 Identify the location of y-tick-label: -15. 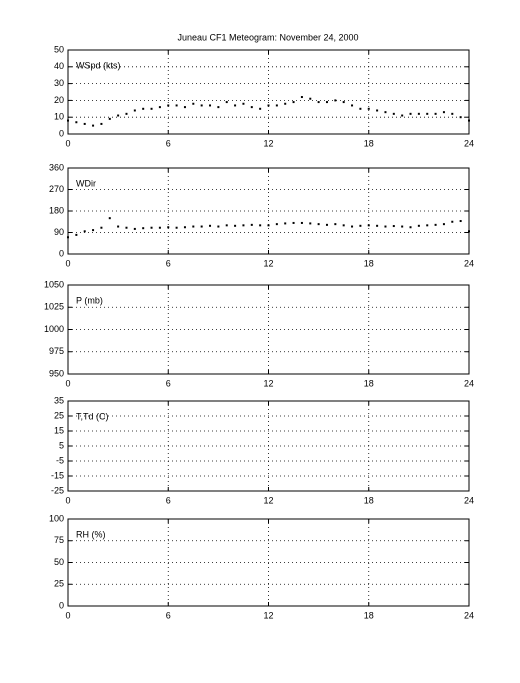
(57, 475).